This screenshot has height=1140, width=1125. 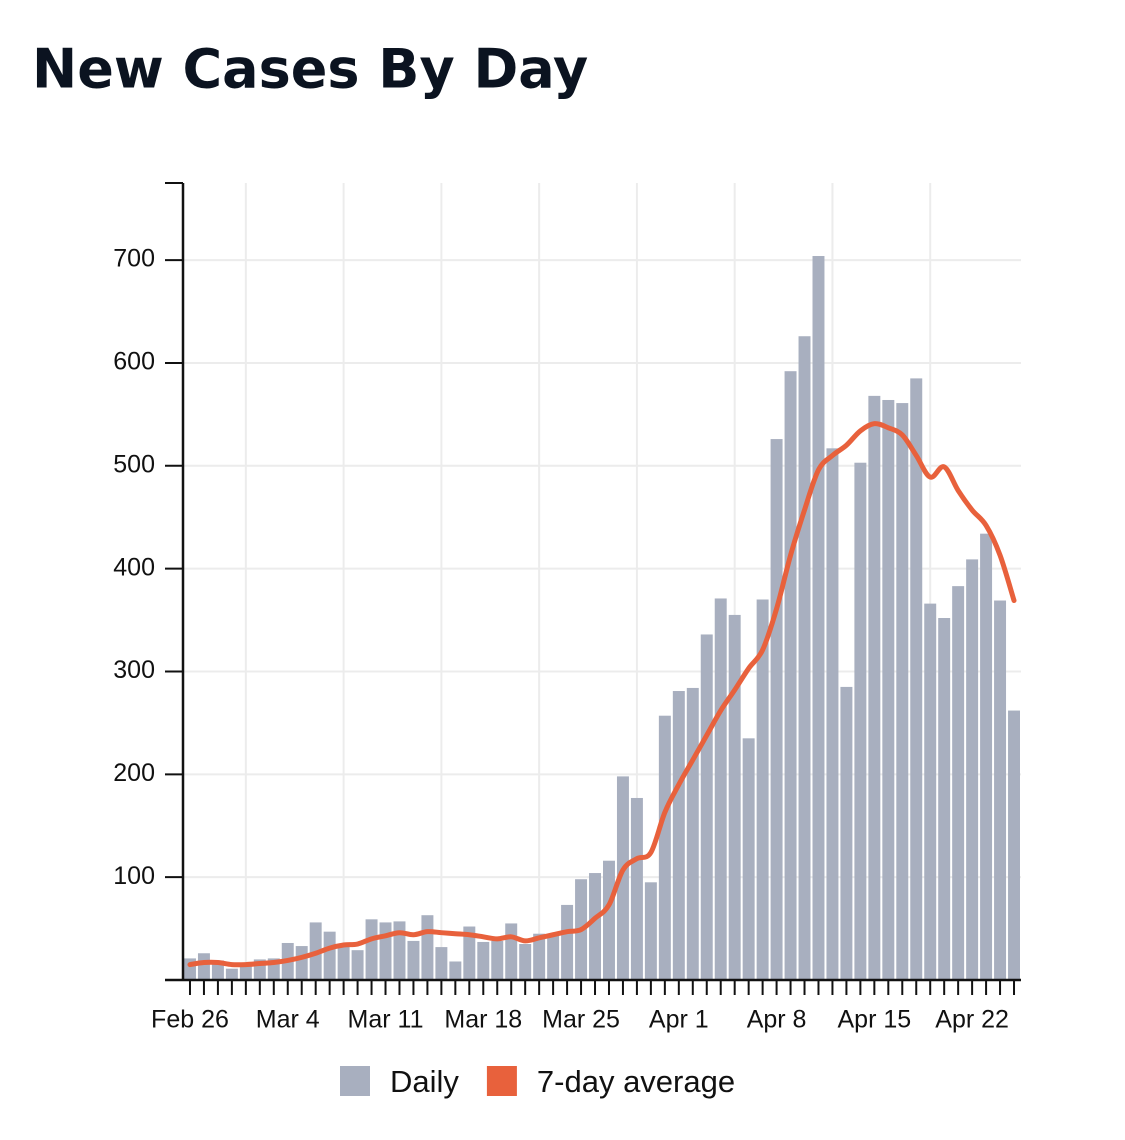 What do you see at coordinates (288, 1020) in the screenshot?
I see `x-tick-label: Mar 4` at bounding box center [288, 1020].